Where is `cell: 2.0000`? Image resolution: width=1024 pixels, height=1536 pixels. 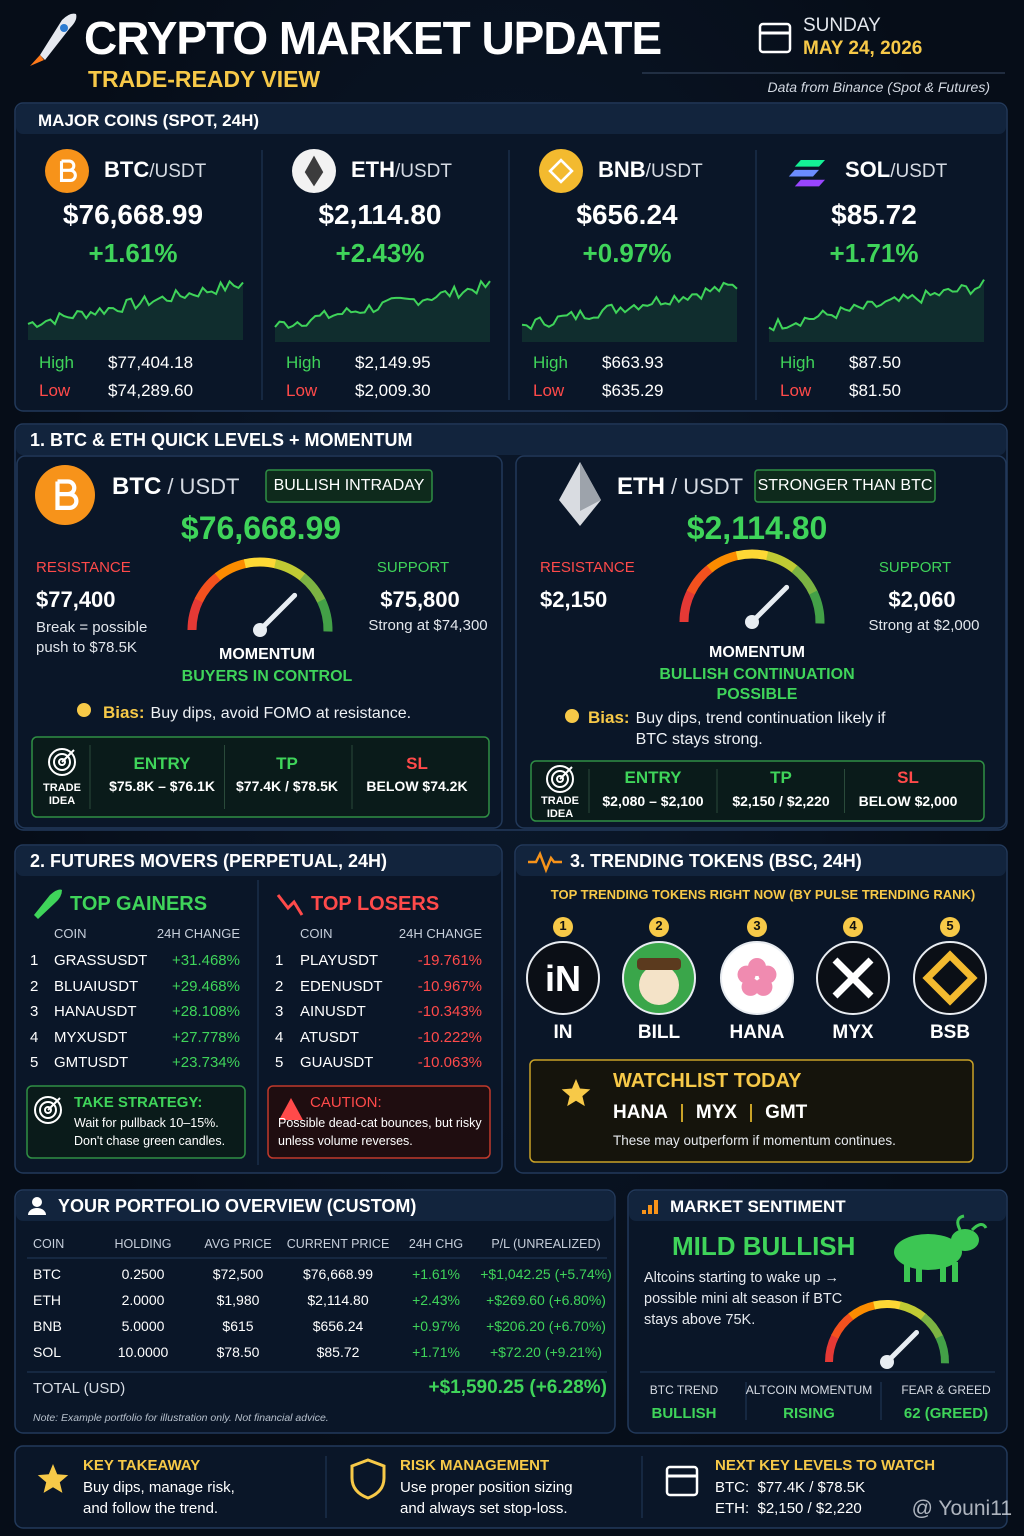 cell: 2.0000 is located at coordinates (143, 1300).